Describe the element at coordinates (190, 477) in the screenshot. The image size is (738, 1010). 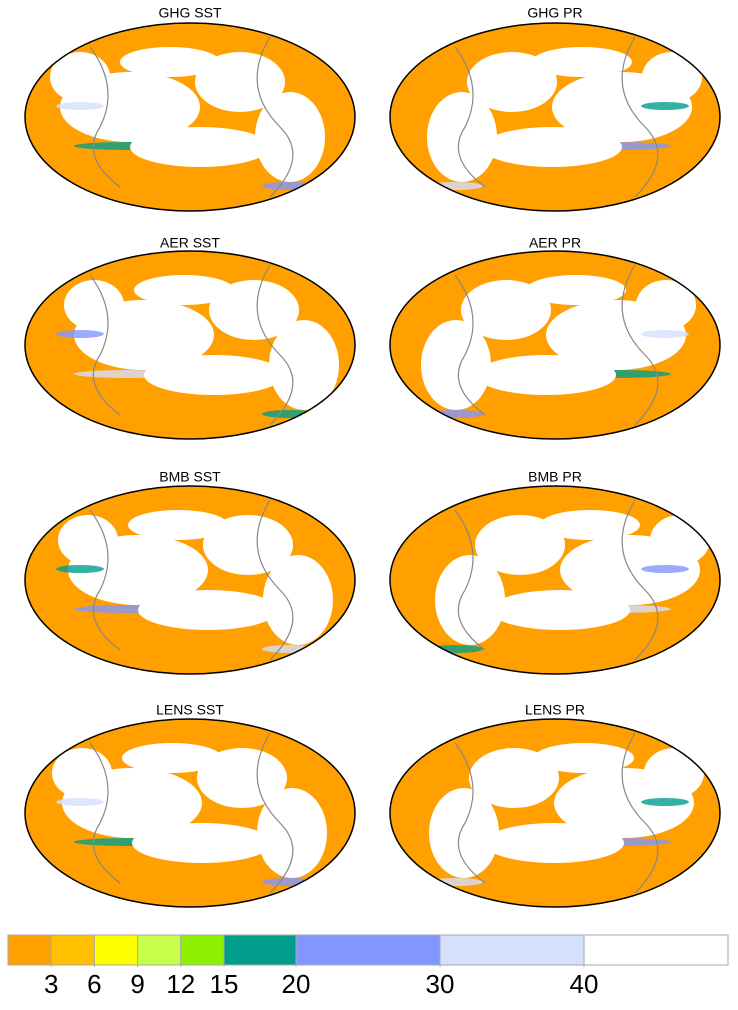
I see `panel-title: BMB SST` at that location.